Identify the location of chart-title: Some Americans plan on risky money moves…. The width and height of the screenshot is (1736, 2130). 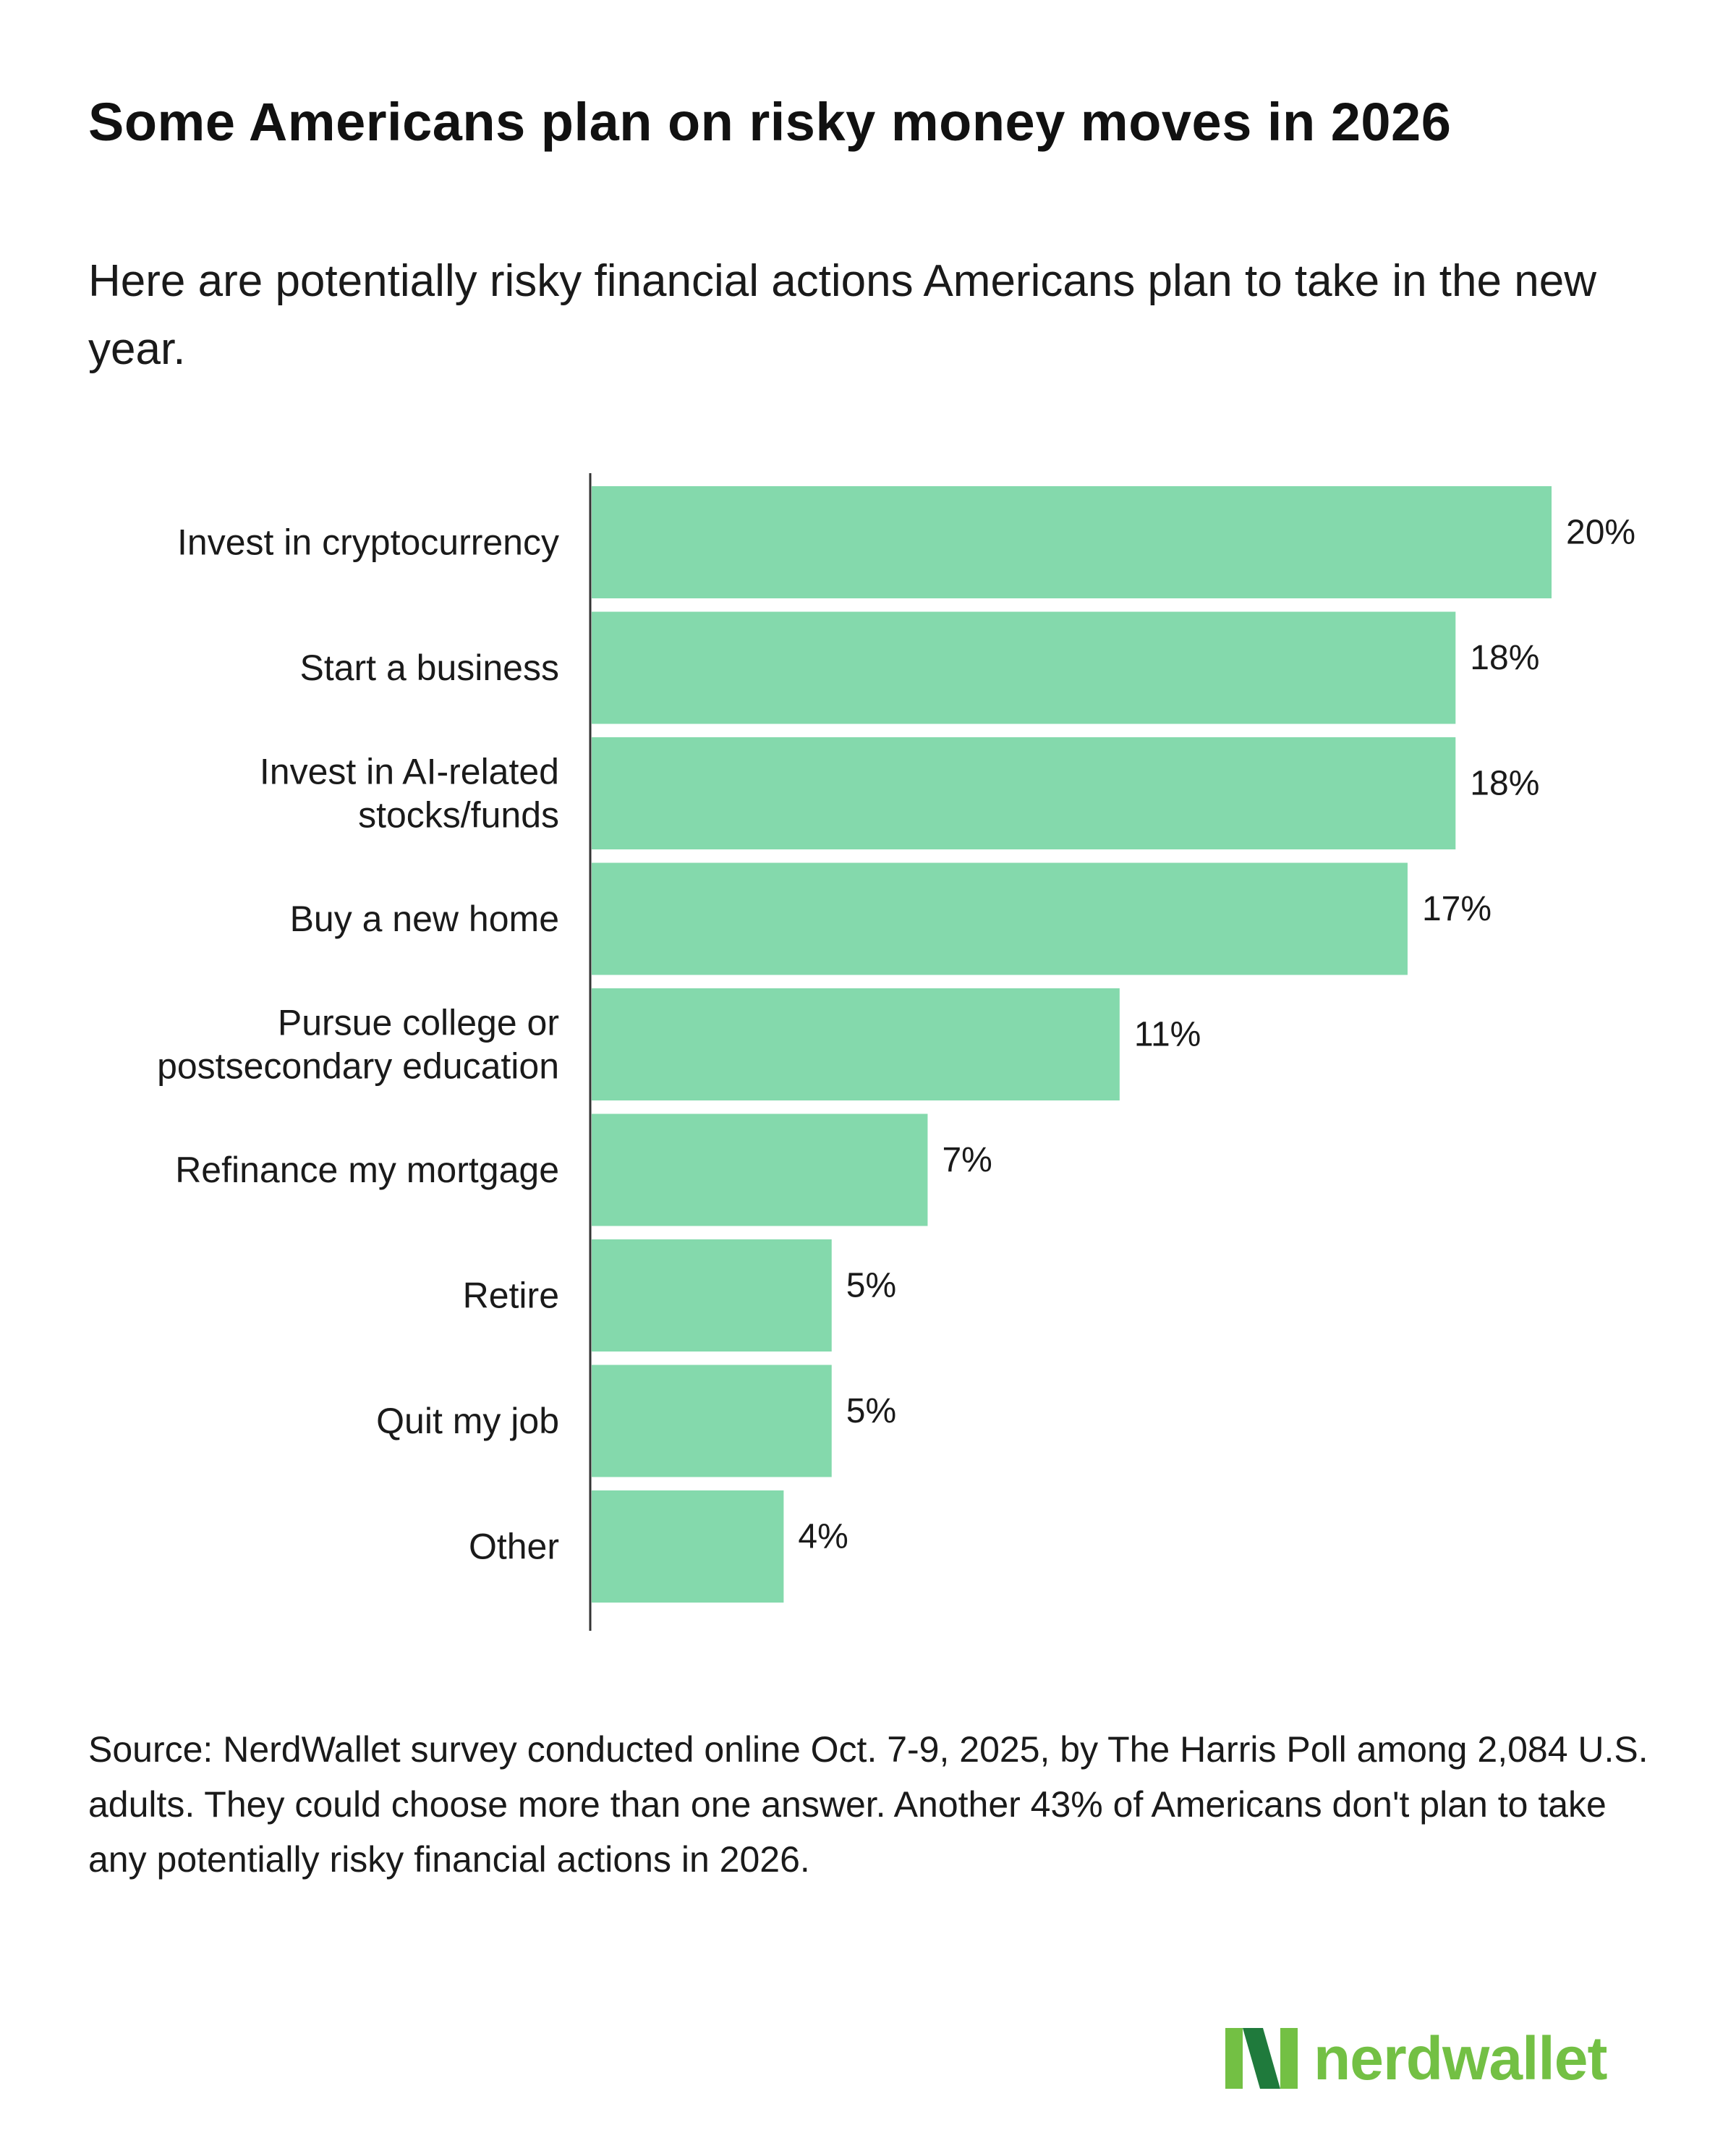
(770, 122).